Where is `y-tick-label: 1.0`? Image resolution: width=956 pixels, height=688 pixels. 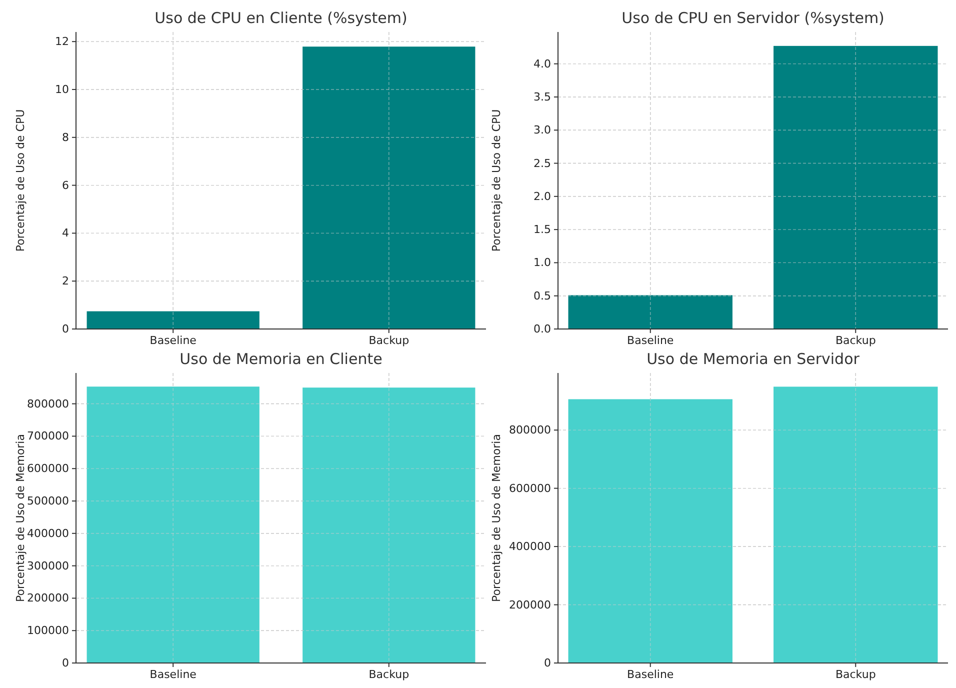
y-tick-label: 1.0 is located at coordinates (542, 263).